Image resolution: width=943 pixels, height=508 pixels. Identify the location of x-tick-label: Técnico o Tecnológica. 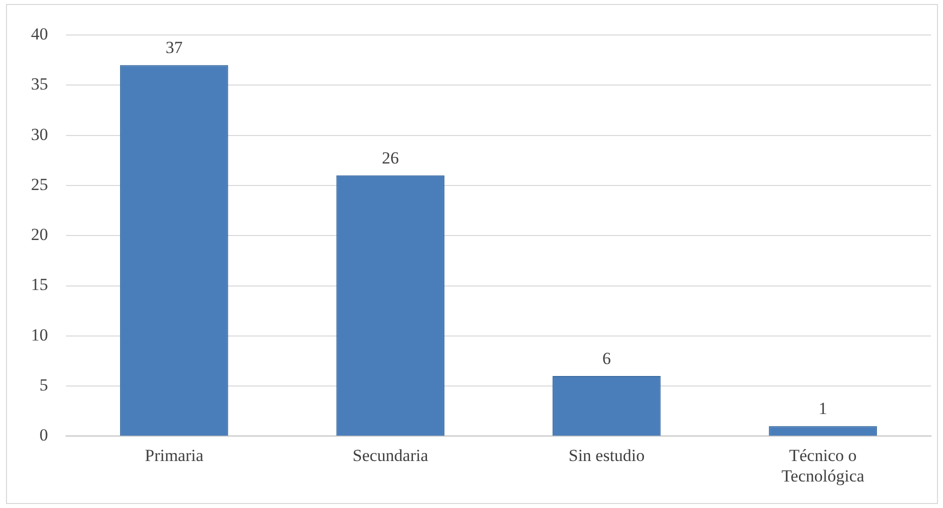
(823, 466).